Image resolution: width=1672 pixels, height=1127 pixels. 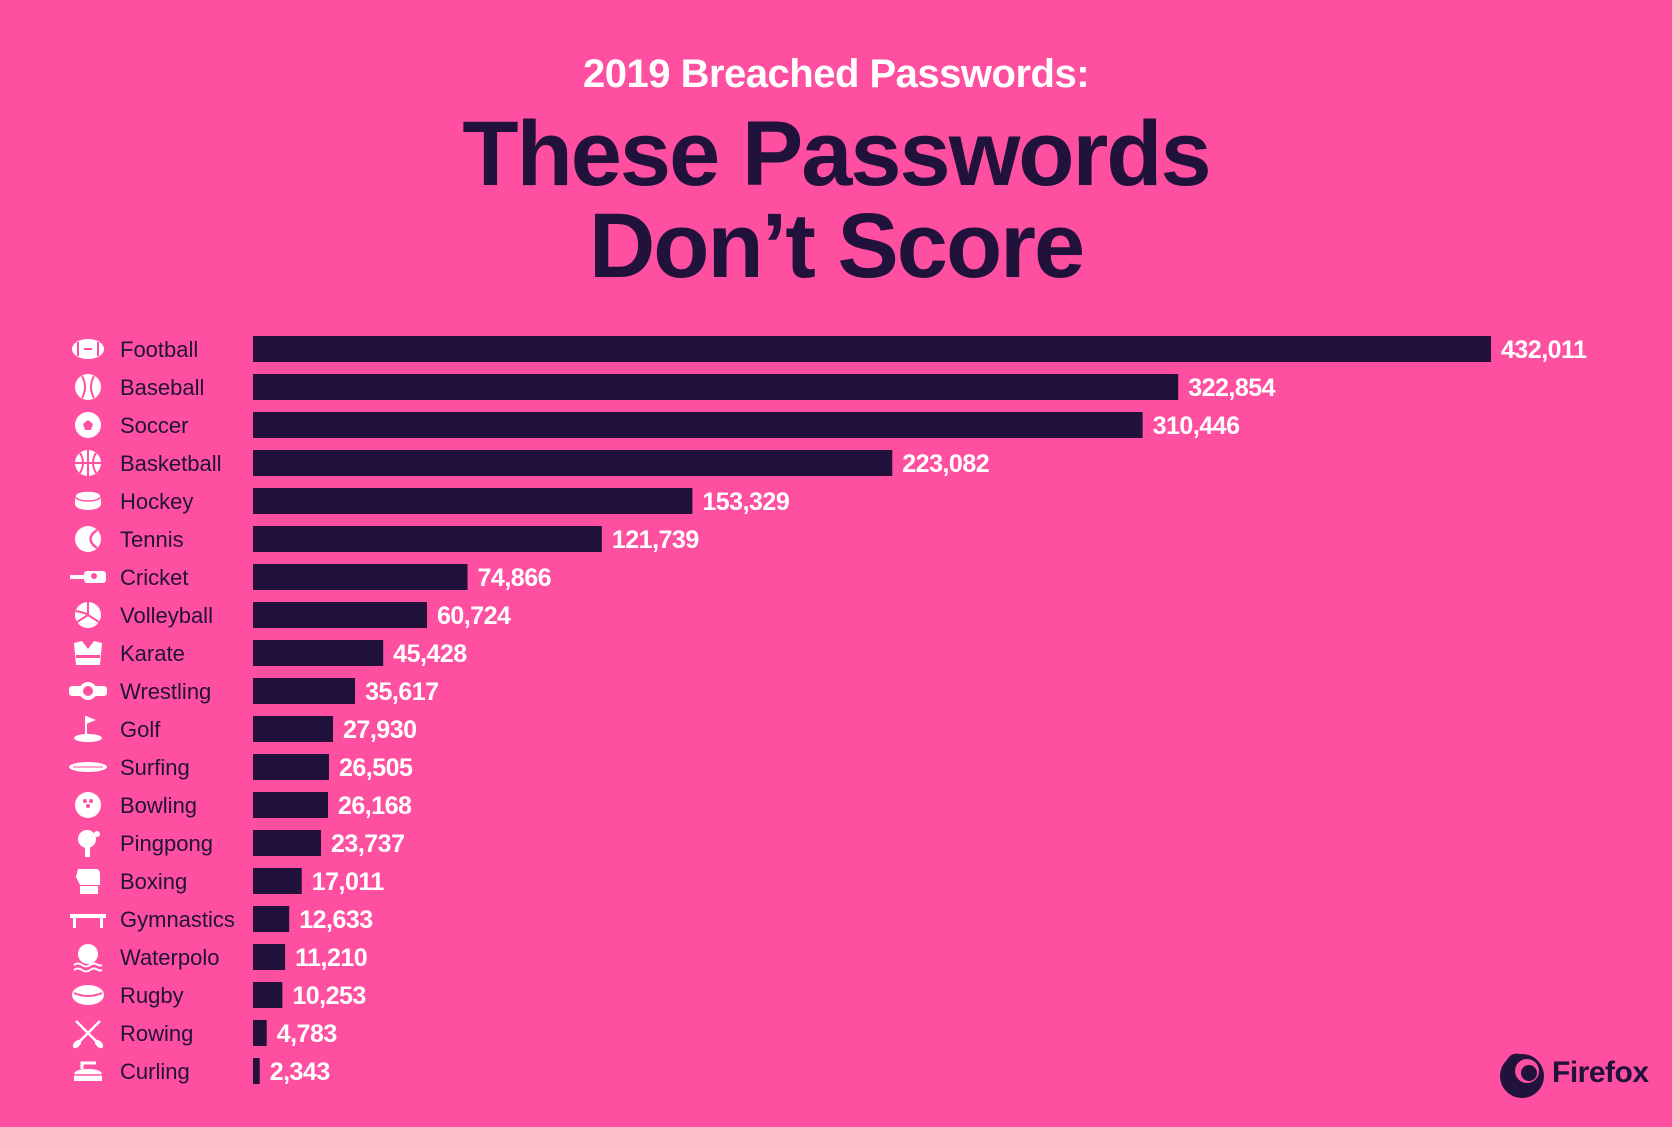 What do you see at coordinates (88, 653) in the screenshot?
I see `karate-gi-icon` at bounding box center [88, 653].